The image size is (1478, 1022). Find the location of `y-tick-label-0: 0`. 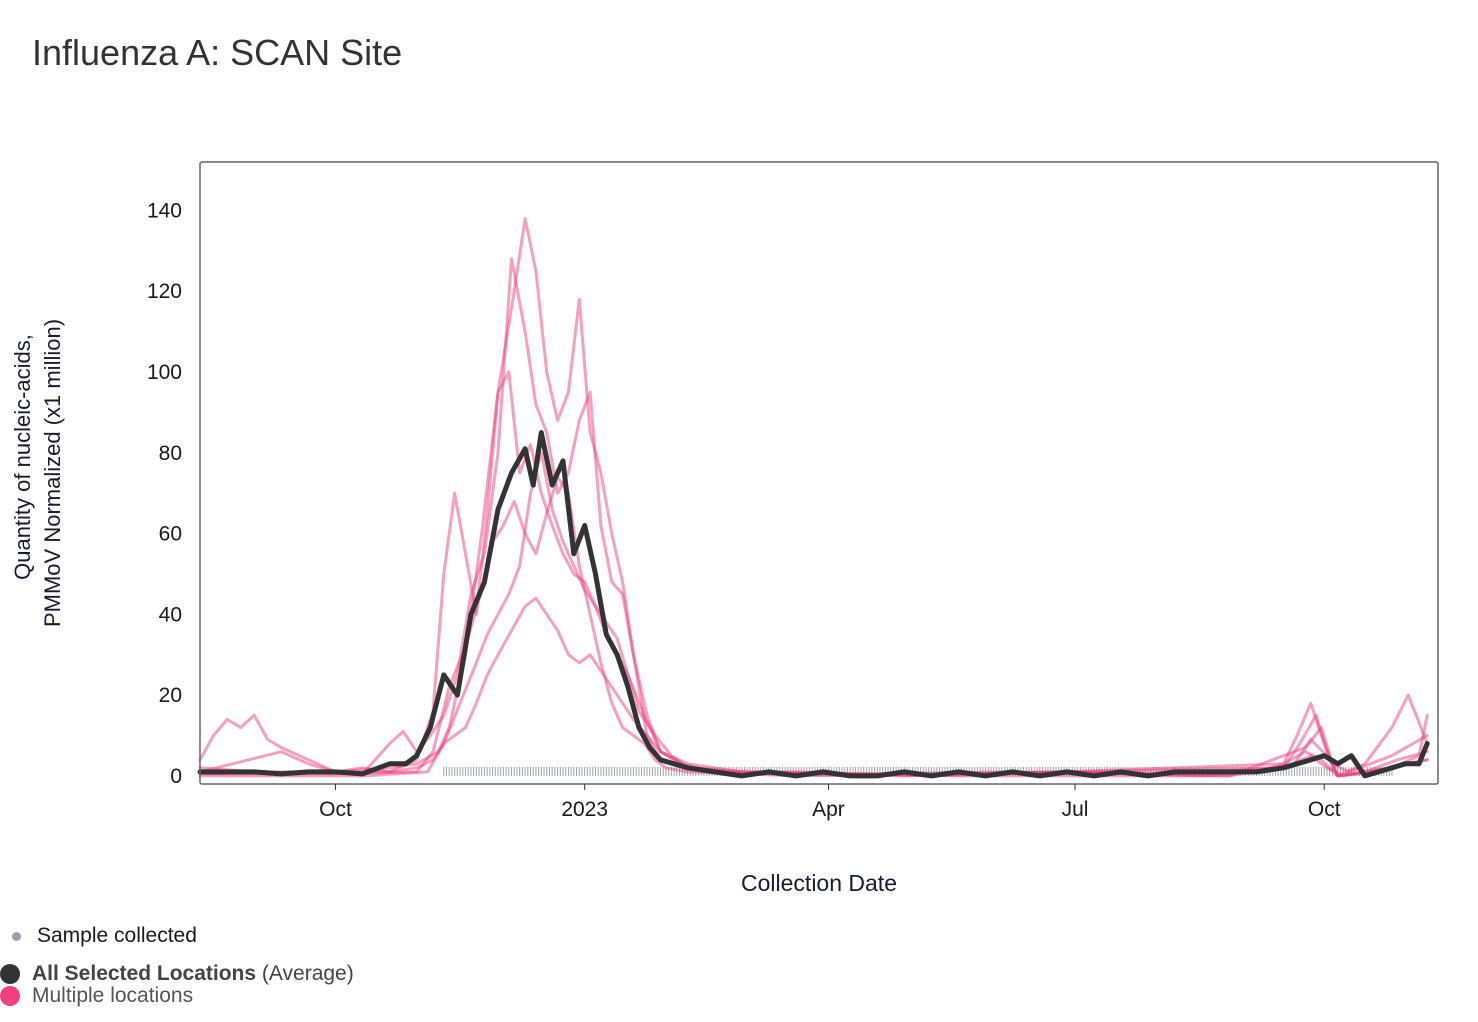

y-tick-label-0: 0 is located at coordinates (176, 776).